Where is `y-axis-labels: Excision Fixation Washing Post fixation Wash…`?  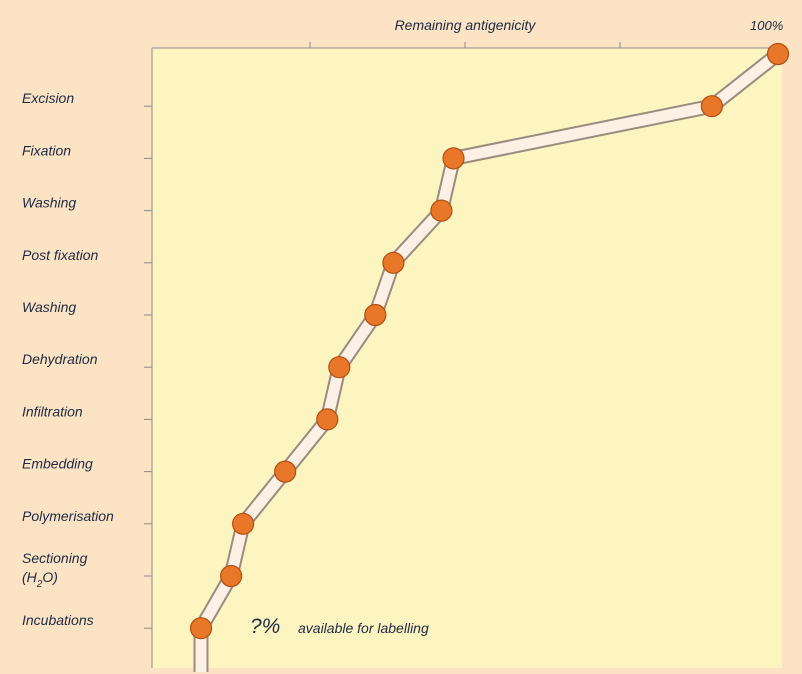
y-axis-labels: Excision Fixation Washing Post fixation Wash… is located at coordinates (68, 359).